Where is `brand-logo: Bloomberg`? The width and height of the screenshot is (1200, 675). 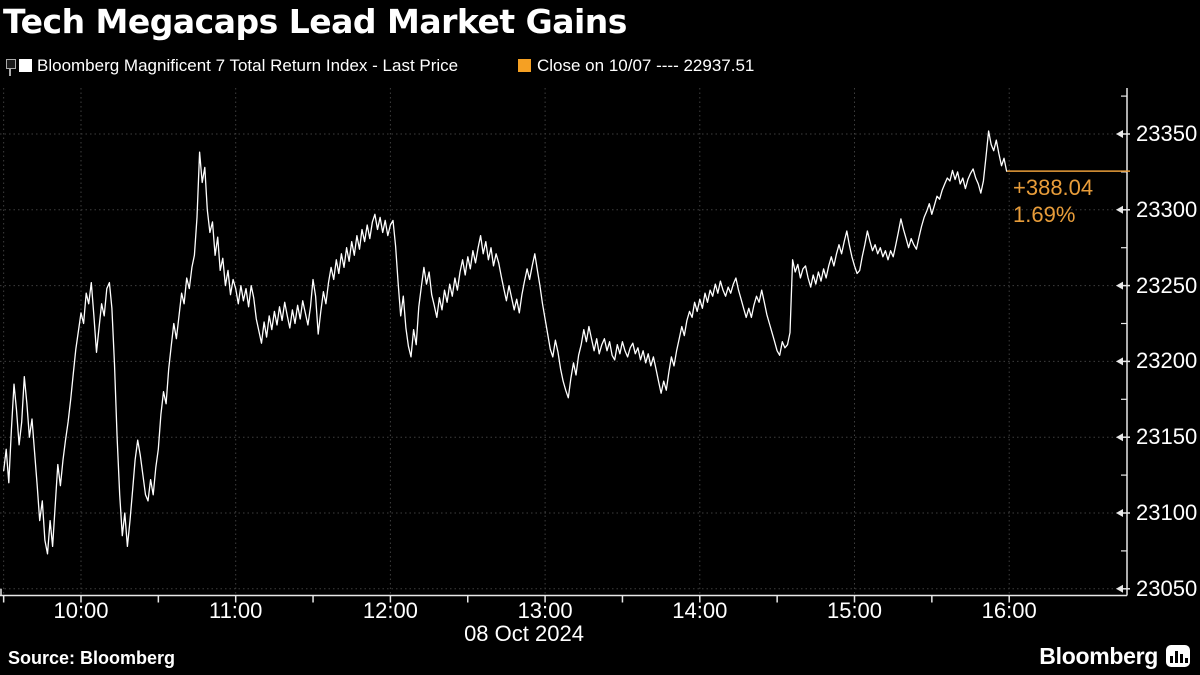 brand-logo: Bloomberg is located at coordinates (1114, 656).